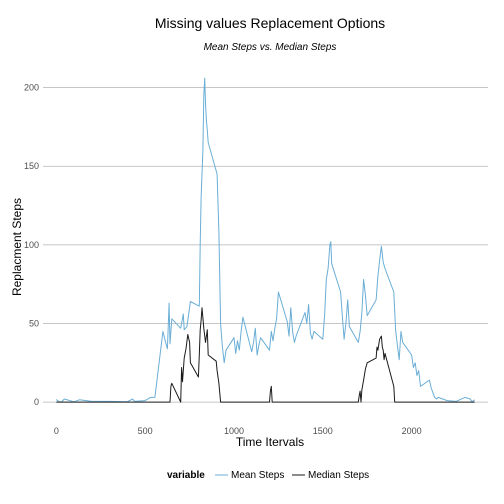 The image size is (504, 504). Describe the element at coordinates (186, 475) in the screenshot. I see `legend-title: variable` at that location.